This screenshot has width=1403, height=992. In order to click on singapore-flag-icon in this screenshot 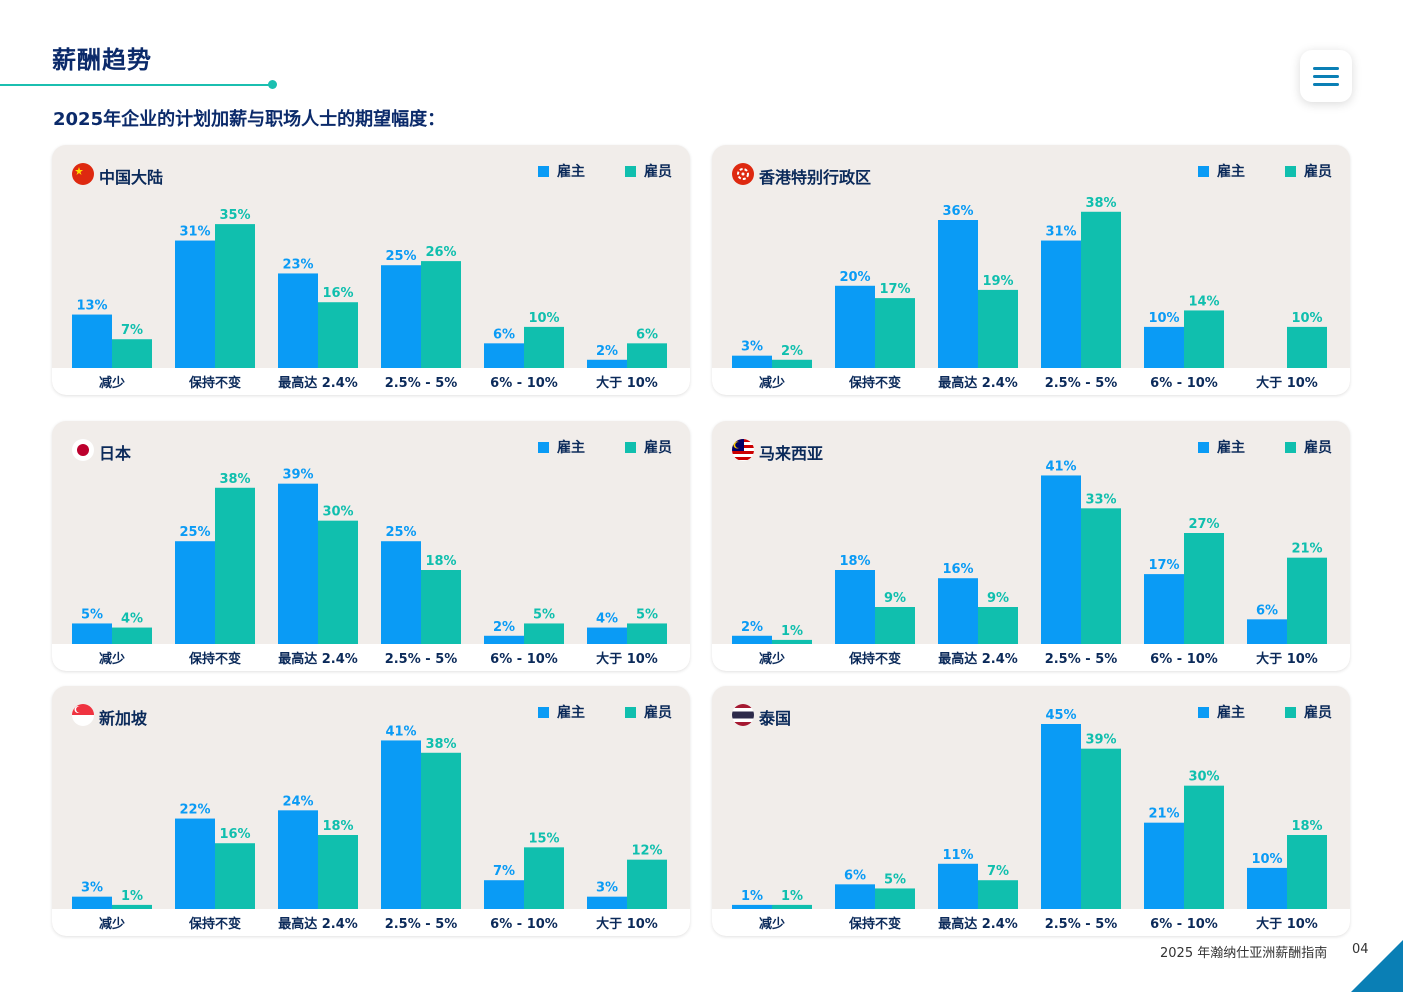, I will do `click(83, 715)`.